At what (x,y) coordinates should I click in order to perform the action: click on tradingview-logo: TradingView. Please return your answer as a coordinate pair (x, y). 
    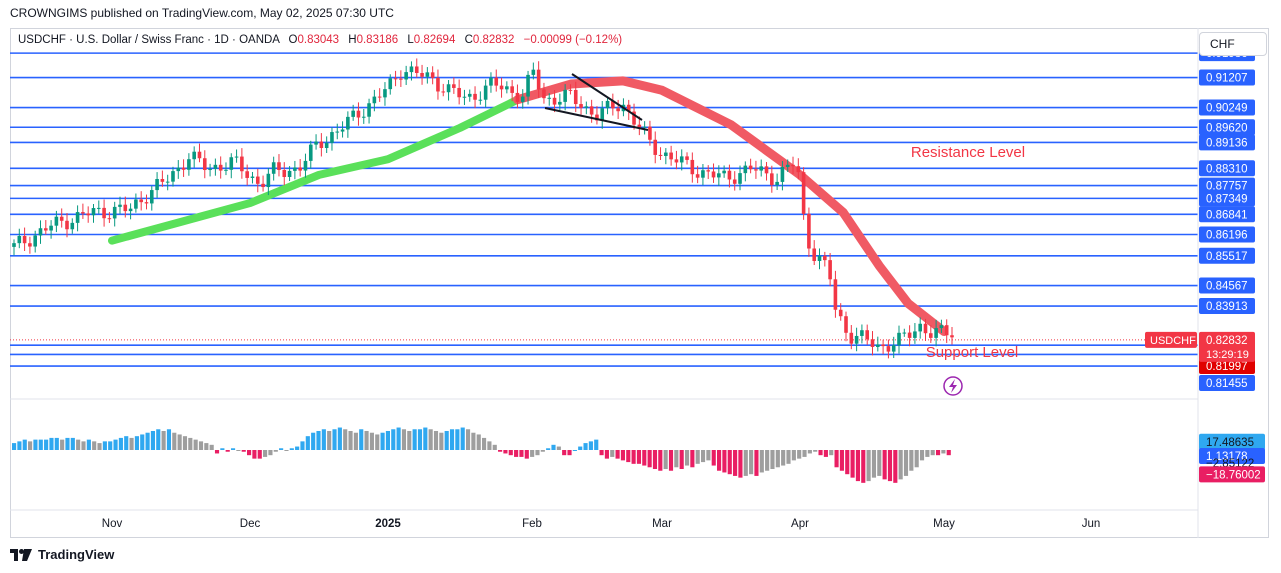
    Looking at the image, I should click on (62, 554).